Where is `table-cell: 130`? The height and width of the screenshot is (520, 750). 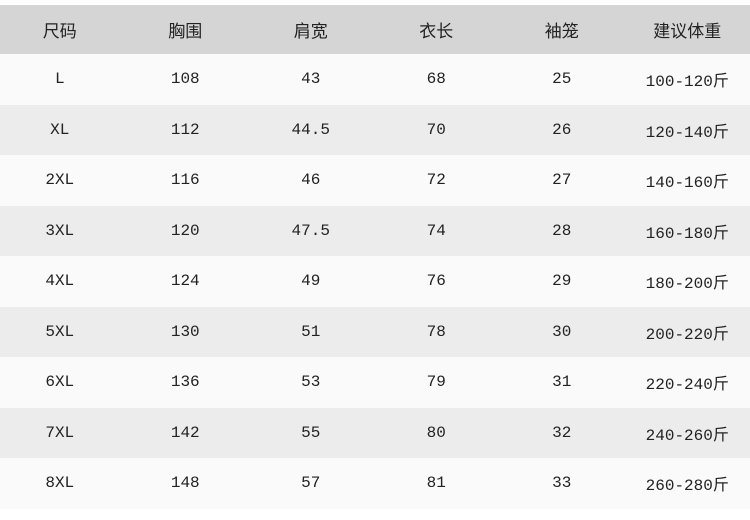
table-cell: 130 is located at coordinates (185, 331).